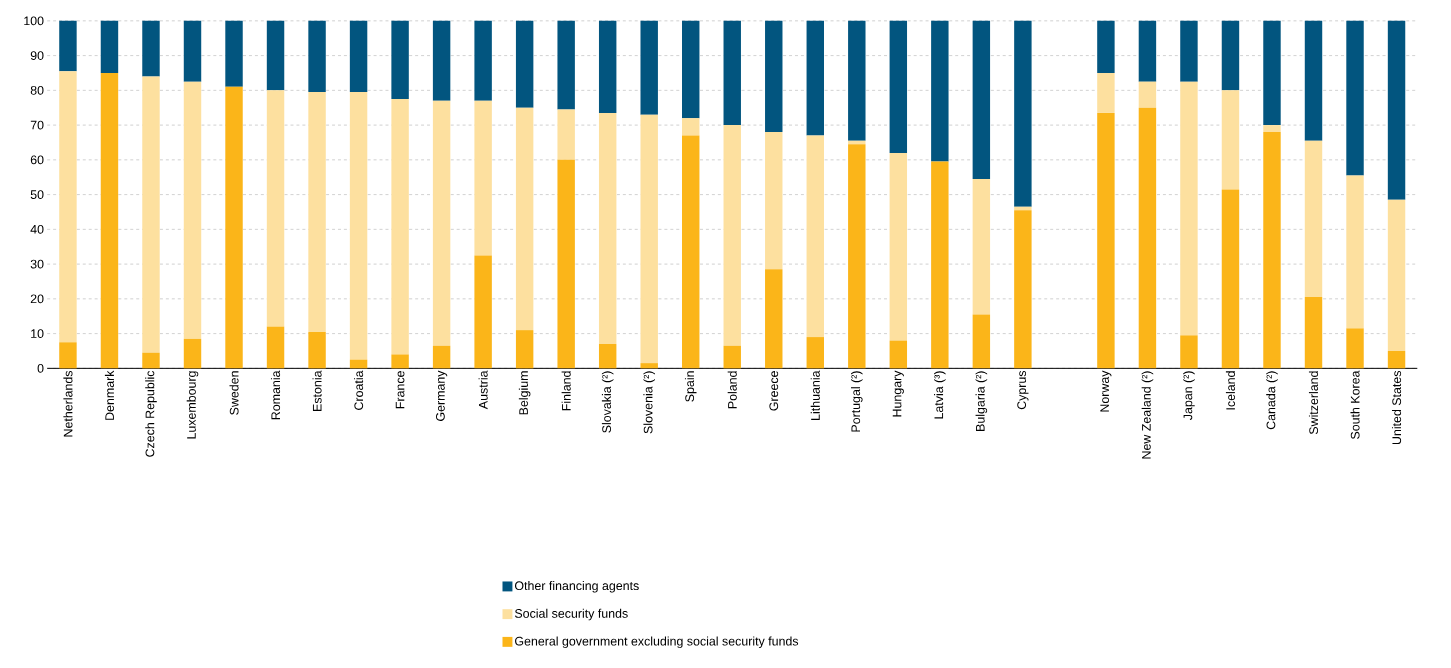 Image resolution: width=1451 pixels, height=668 pixels. What do you see at coordinates (981, 401) in the screenshot?
I see `x-tick-label: Bulgaria (²)` at bounding box center [981, 401].